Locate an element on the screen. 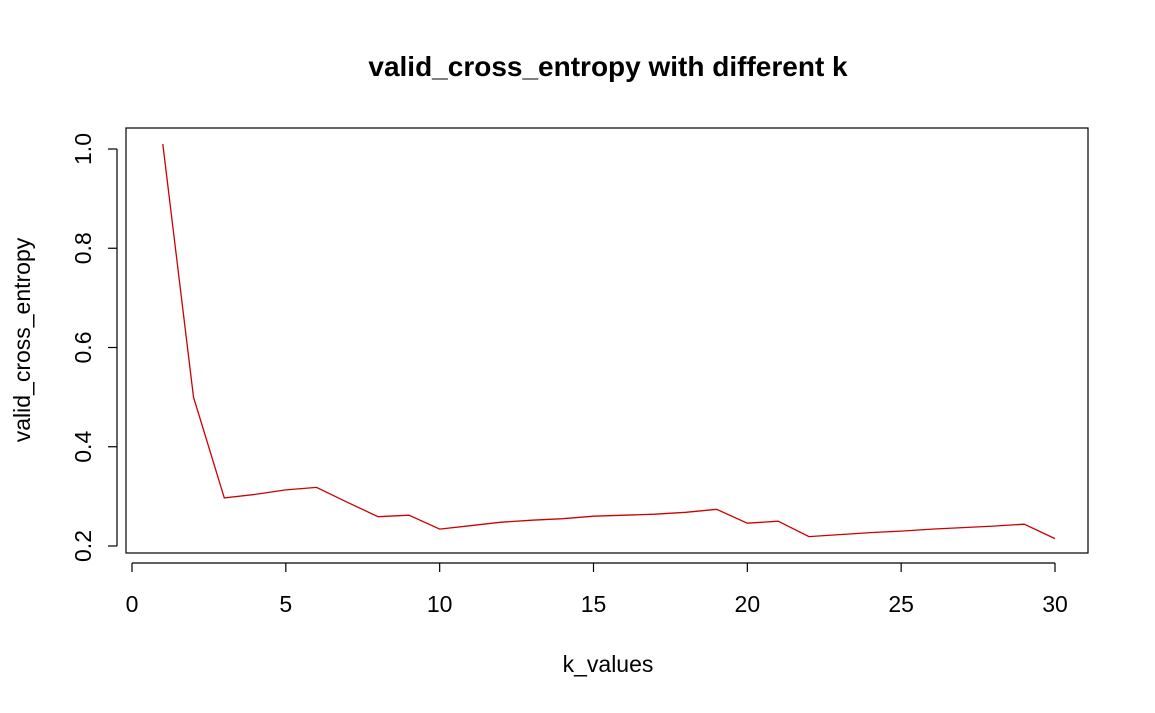  x-axis: 0 5 10 15 20 25 30 is located at coordinates (597, 589).